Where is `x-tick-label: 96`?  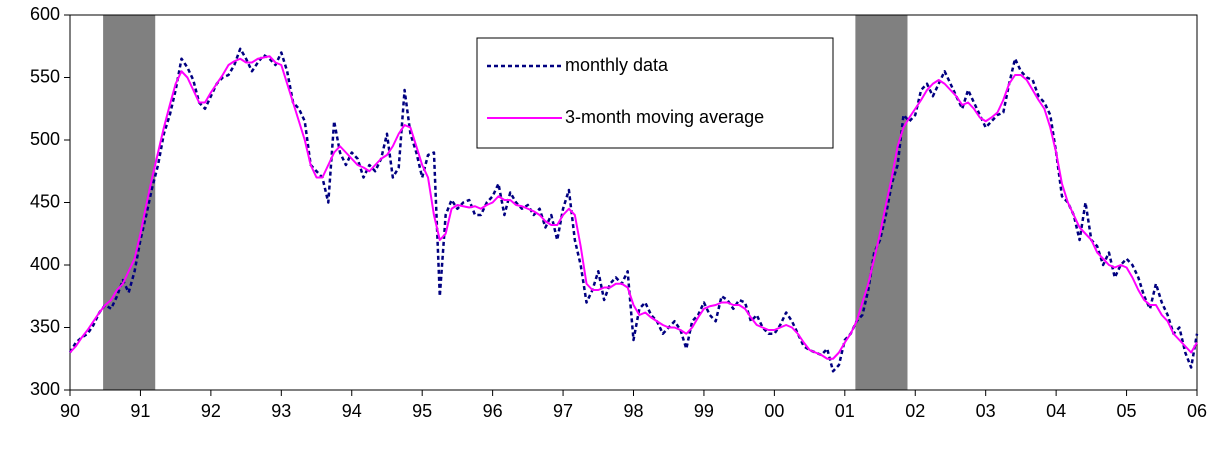 x-tick-label: 96 is located at coordinates (493, 411).